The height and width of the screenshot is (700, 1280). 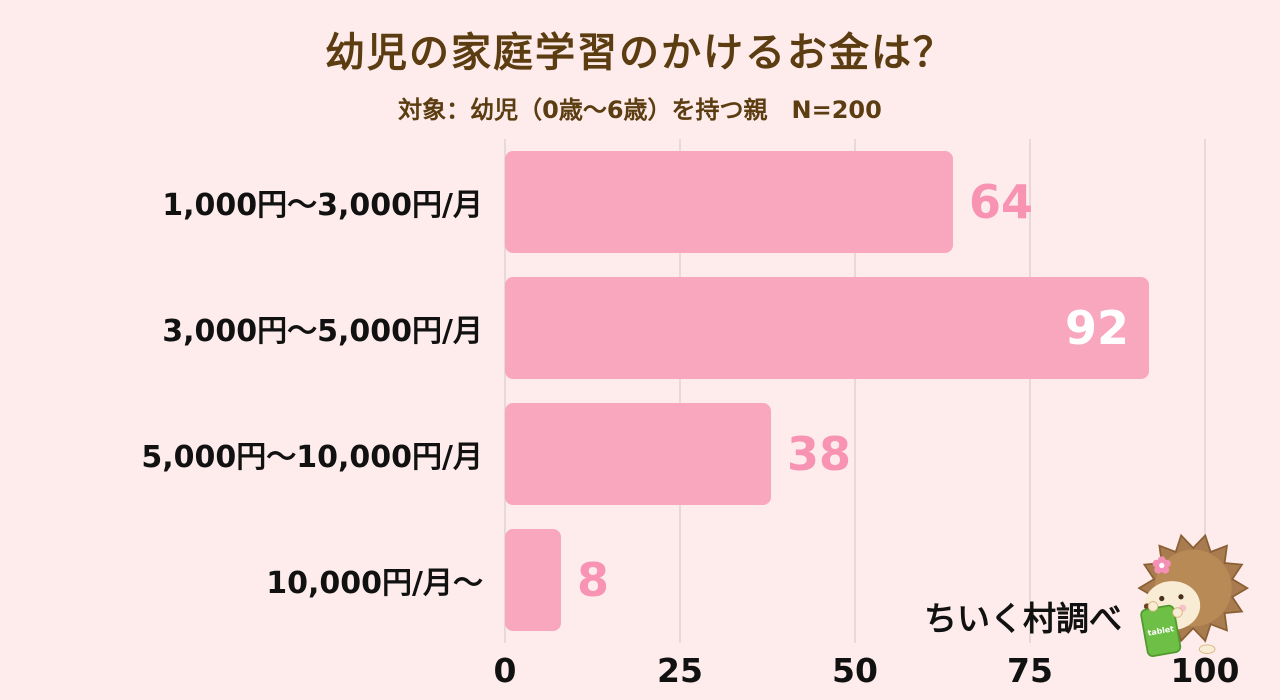 I want to click on category-label: 1,000円～3,000円/月, so click(x=322, y=205).